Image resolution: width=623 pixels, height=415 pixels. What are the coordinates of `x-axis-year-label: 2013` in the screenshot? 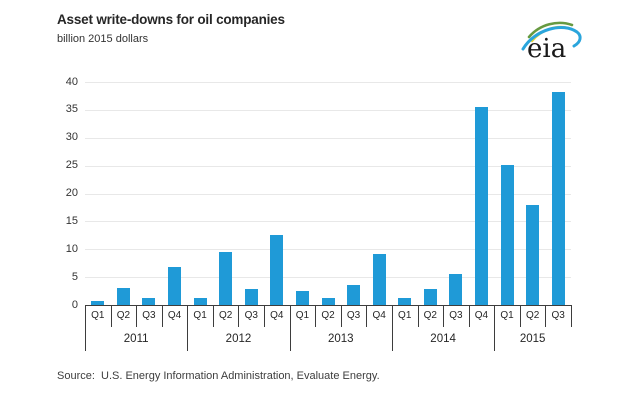 It's located at (340, 339).